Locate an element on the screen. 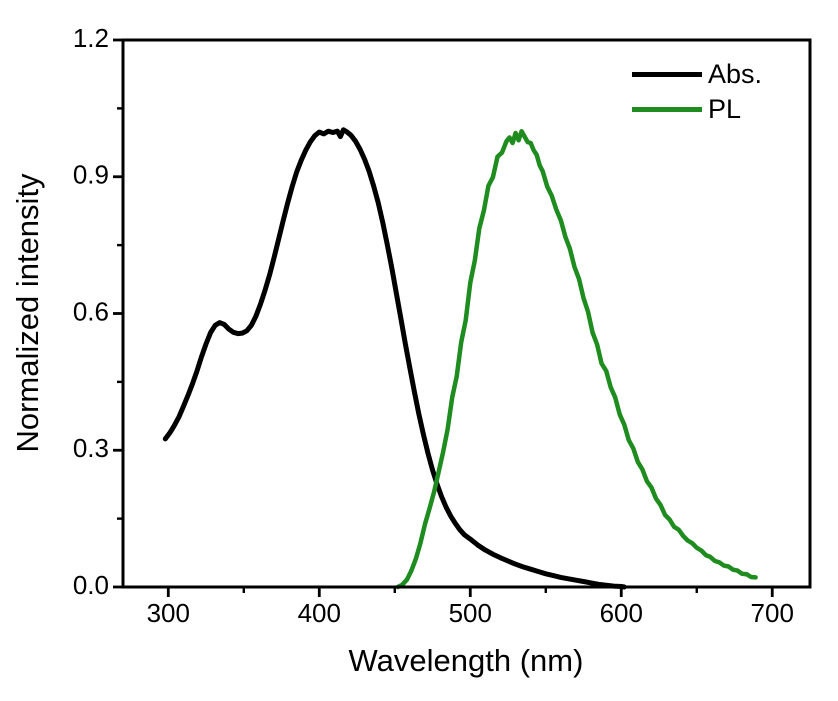  legend: Abs. PL is located at coordinates (697, 92).